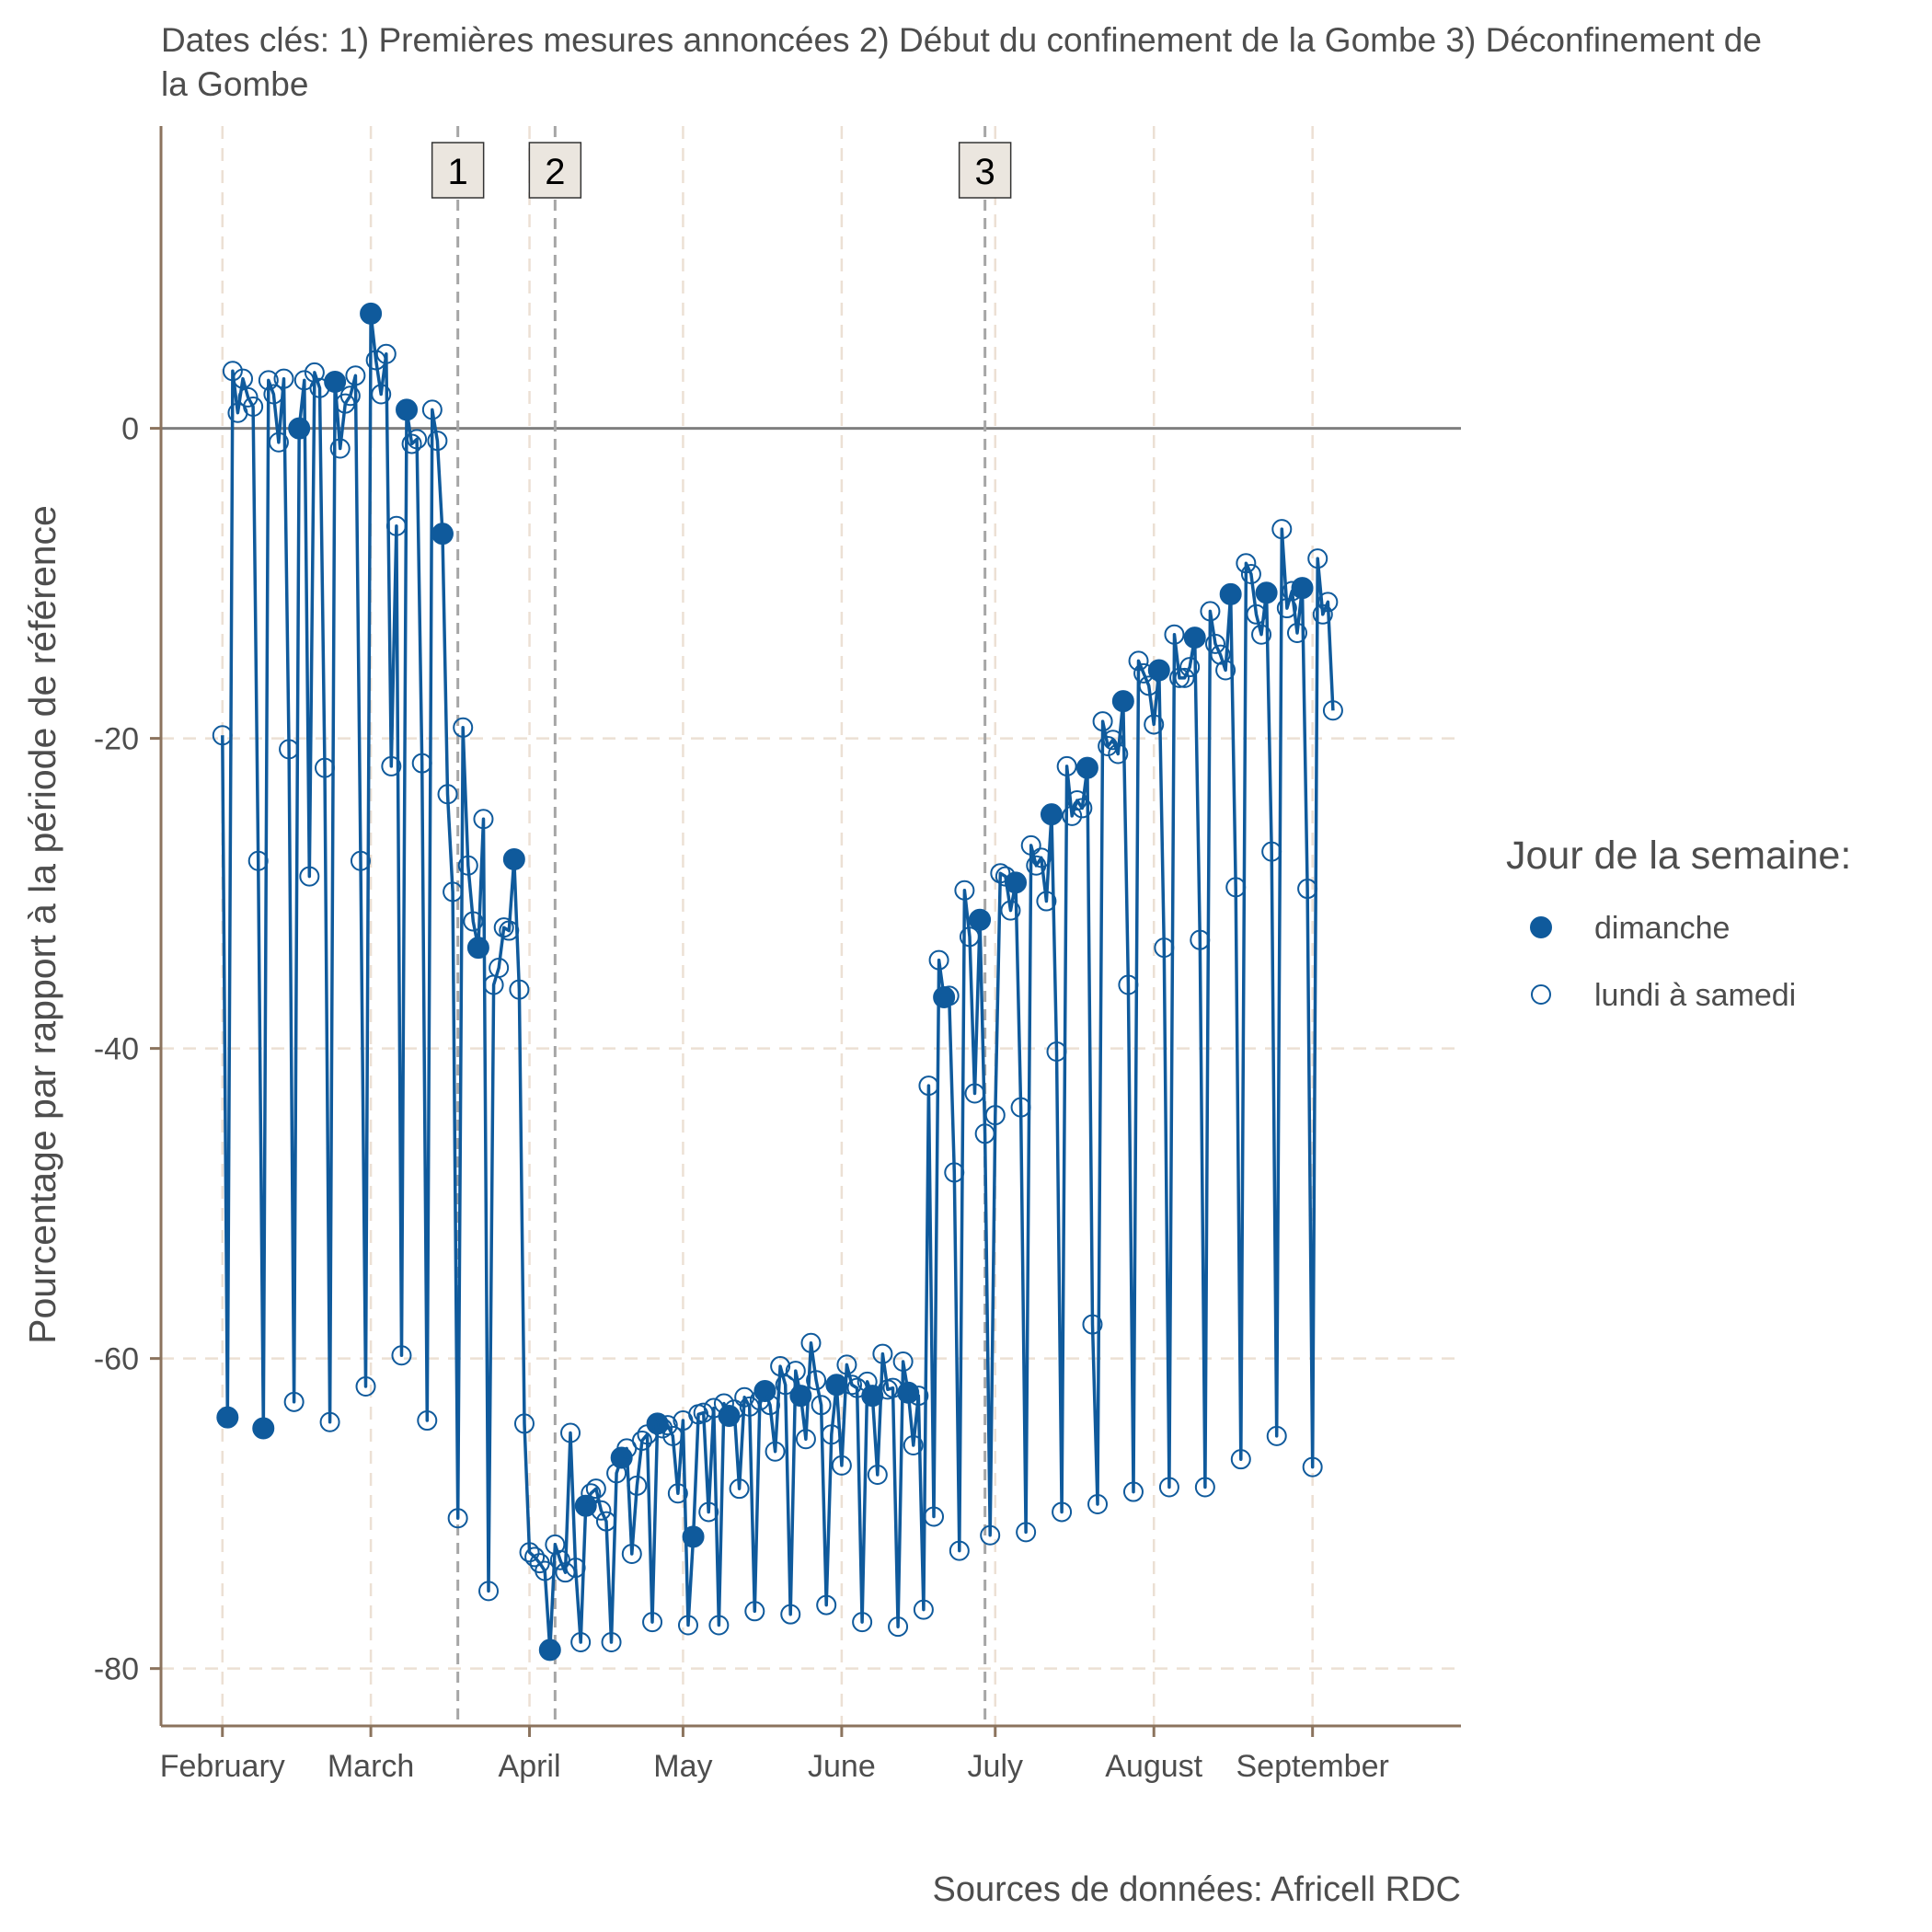 This screenshot has height=1932, width=1932. I want to click on x-tick-label: April, so click(530, 1766).